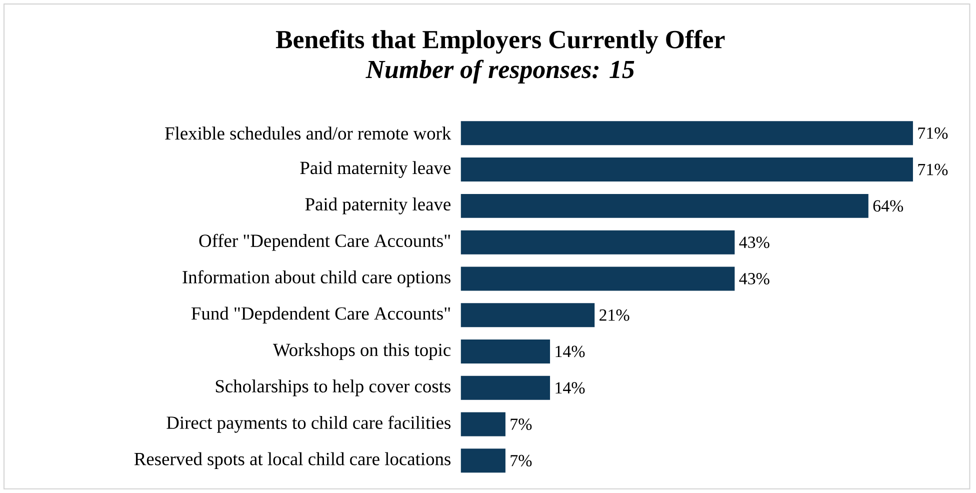 The height and width of the screenshot is (493, 976). Describe the element at coordinates (292, 461) in the screenshot. I see `y-tick-label: Reserved spots at local child care locations` at that location.